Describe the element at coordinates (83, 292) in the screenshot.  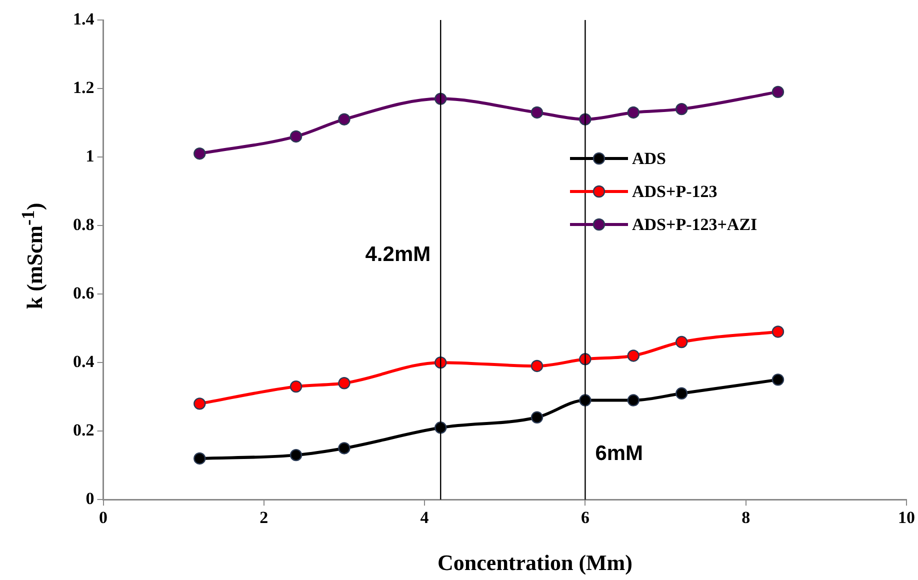
I see `y-tick-label: 0.6` at that location.